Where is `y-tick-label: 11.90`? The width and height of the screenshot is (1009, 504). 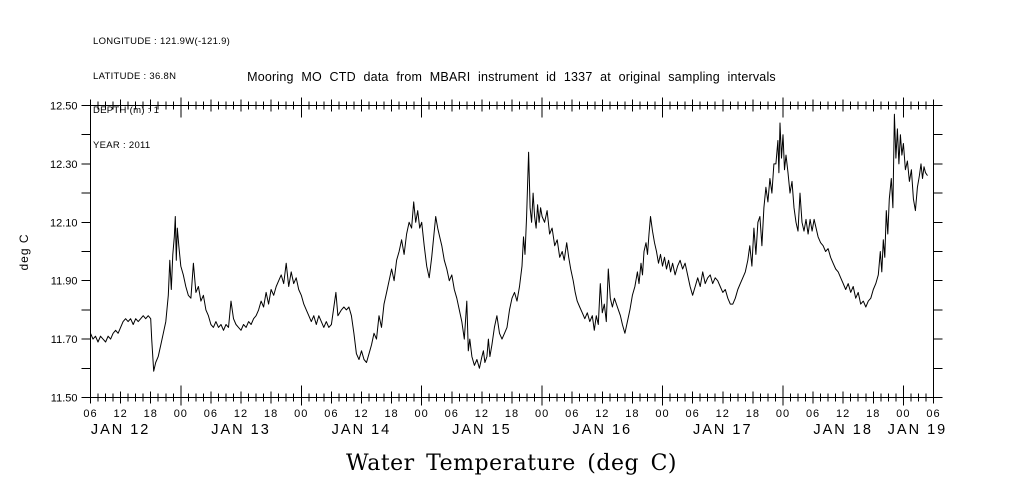
y-tick-label: 11.90 is located at coordinates (64, 282).